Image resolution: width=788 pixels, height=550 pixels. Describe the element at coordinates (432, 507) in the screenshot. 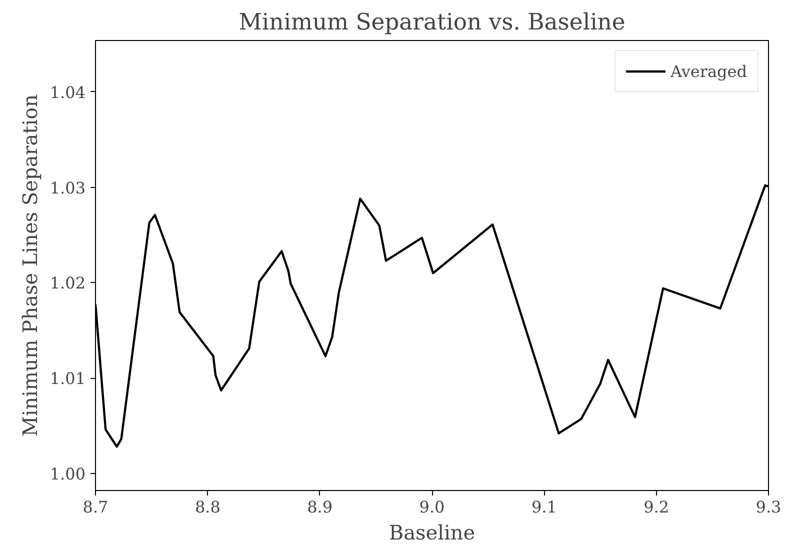

I see `x-tick-label: 9.0` at that location.